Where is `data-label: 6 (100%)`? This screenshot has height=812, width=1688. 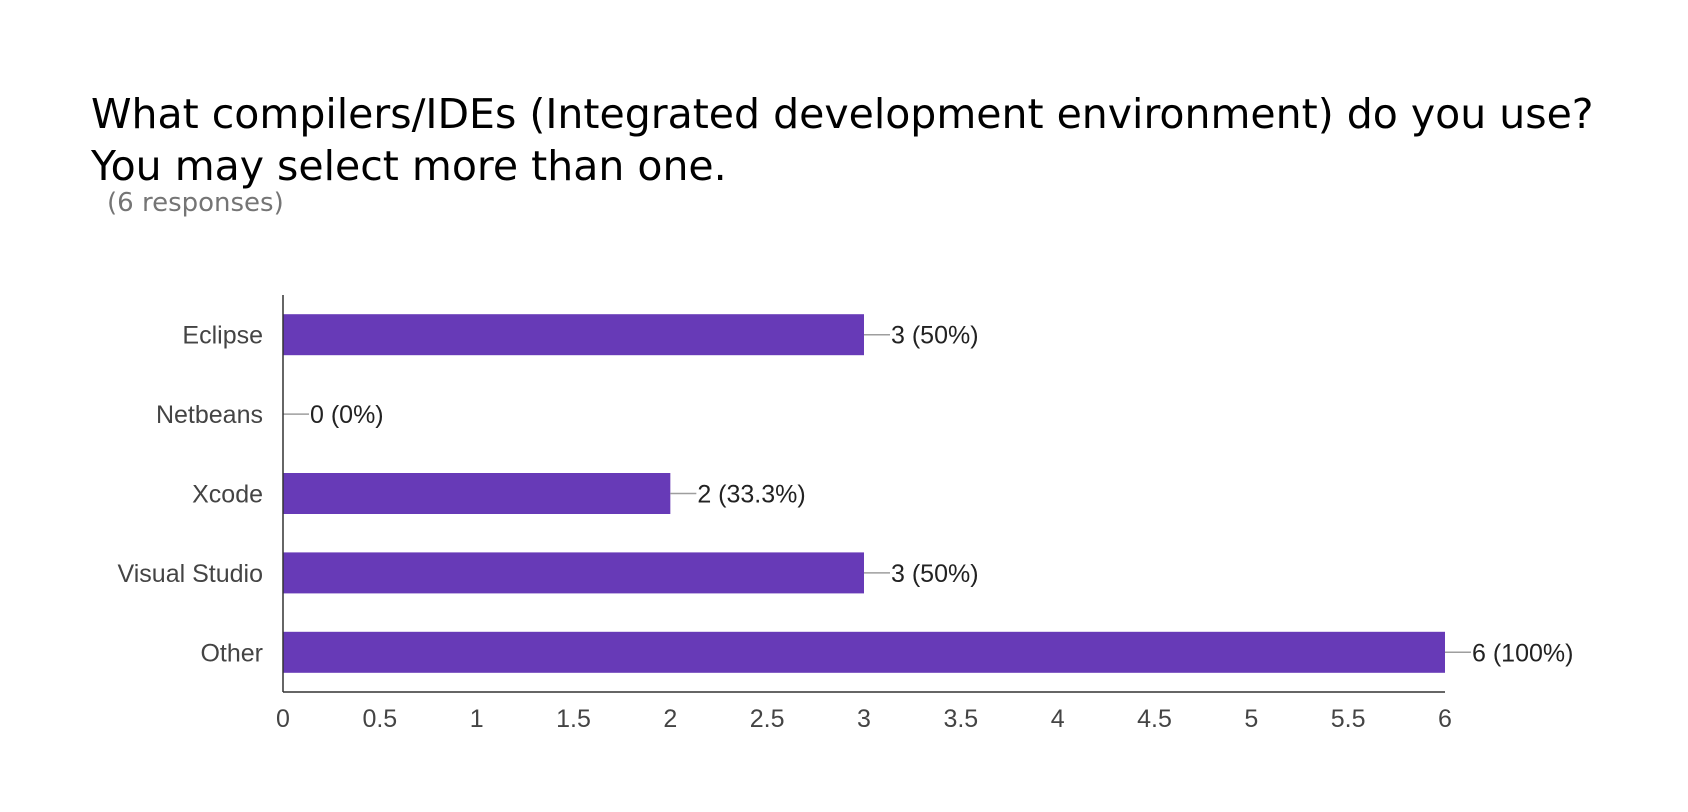 data-label: 6 (100%) is located at coordinates (1522, 653).